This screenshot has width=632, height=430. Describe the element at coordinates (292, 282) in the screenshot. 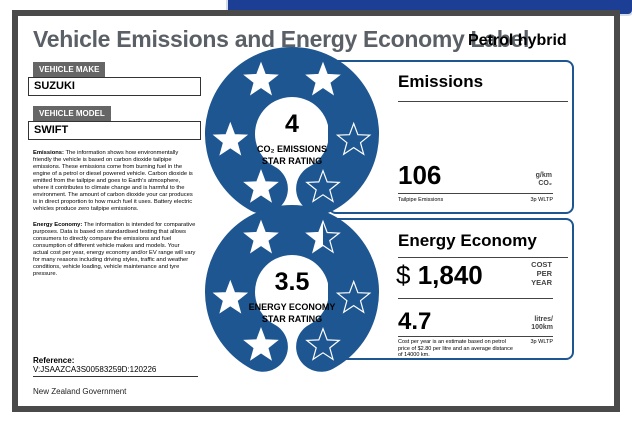

I see `rating-value: 3.5` at that location.